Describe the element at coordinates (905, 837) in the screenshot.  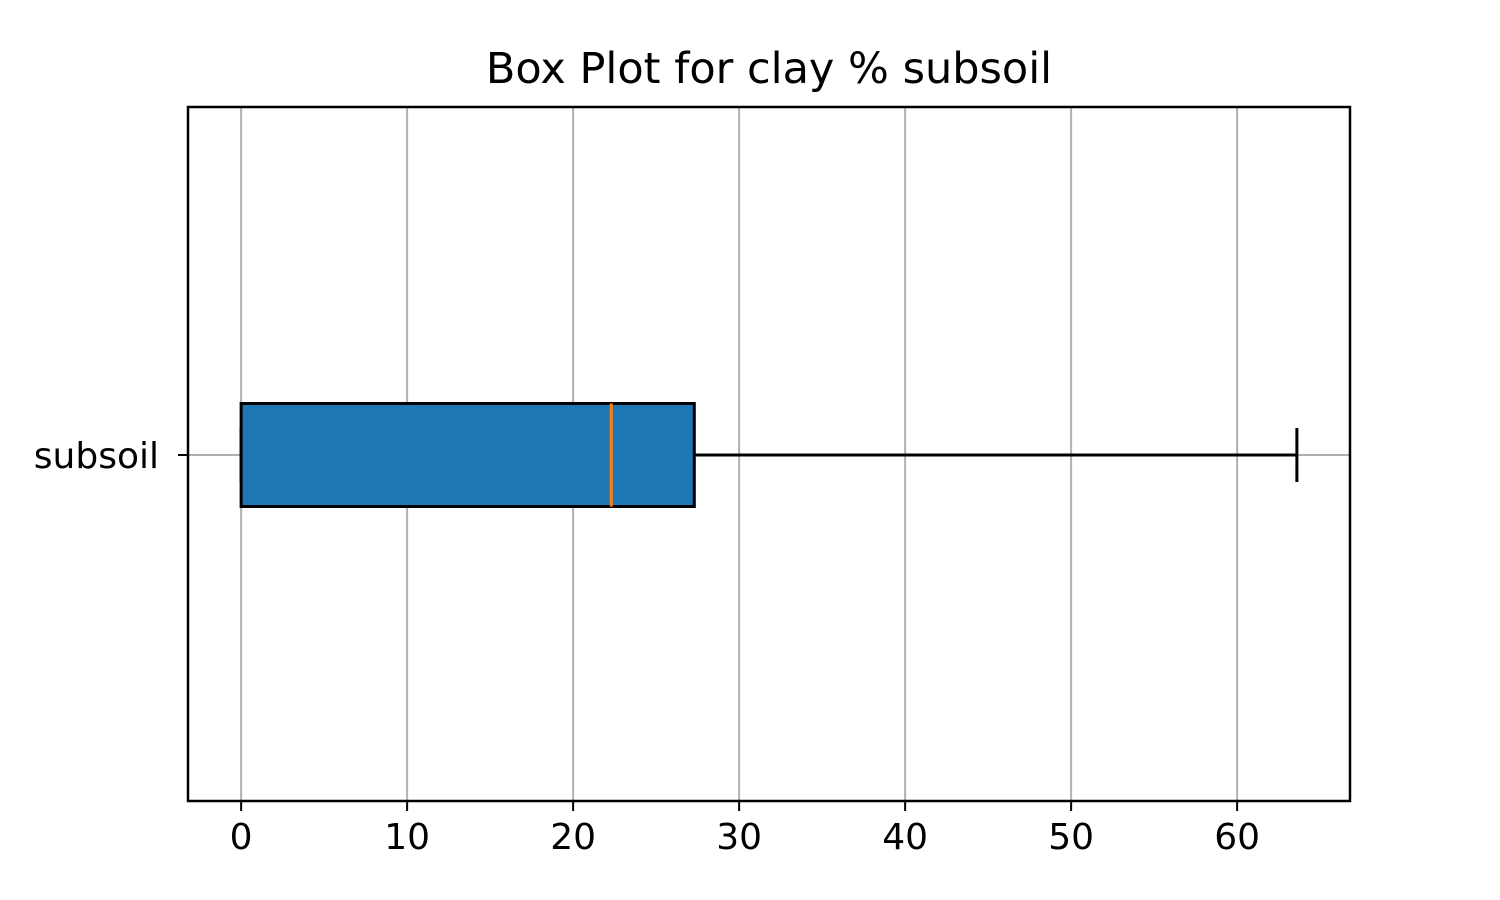
I see `x-tick-label: 40` at that location.